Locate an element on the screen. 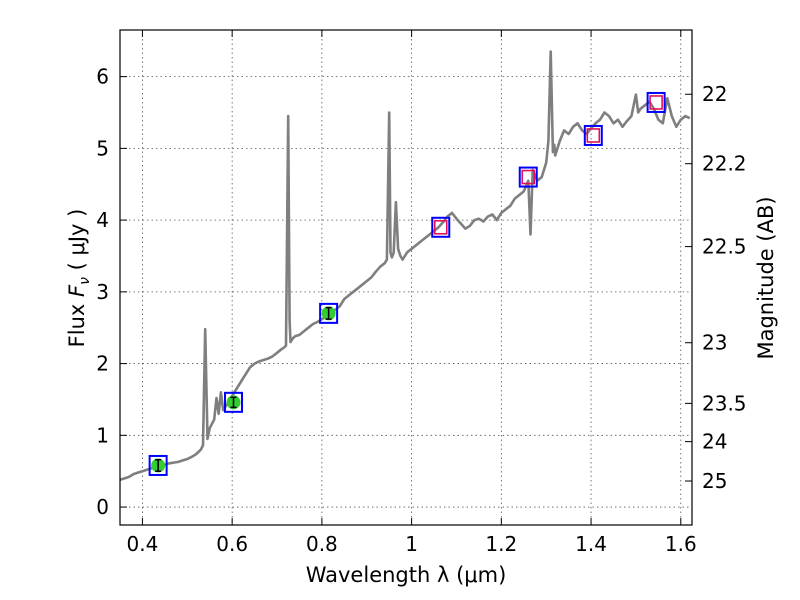  x-tick-label: 0.8 is located at coordinates (322, 544).